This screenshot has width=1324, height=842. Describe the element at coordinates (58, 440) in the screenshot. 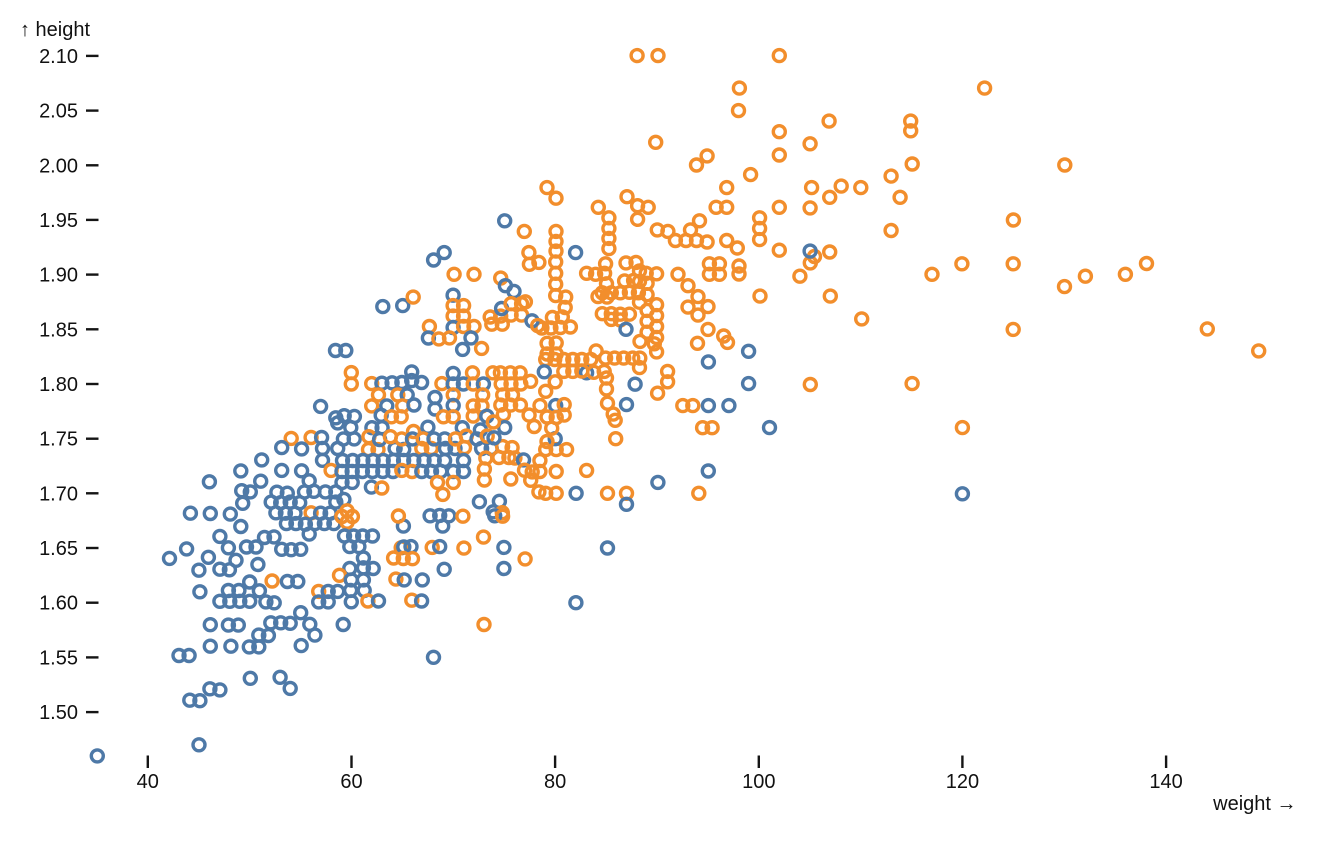

I see `svg-text: 1.75` at that location.